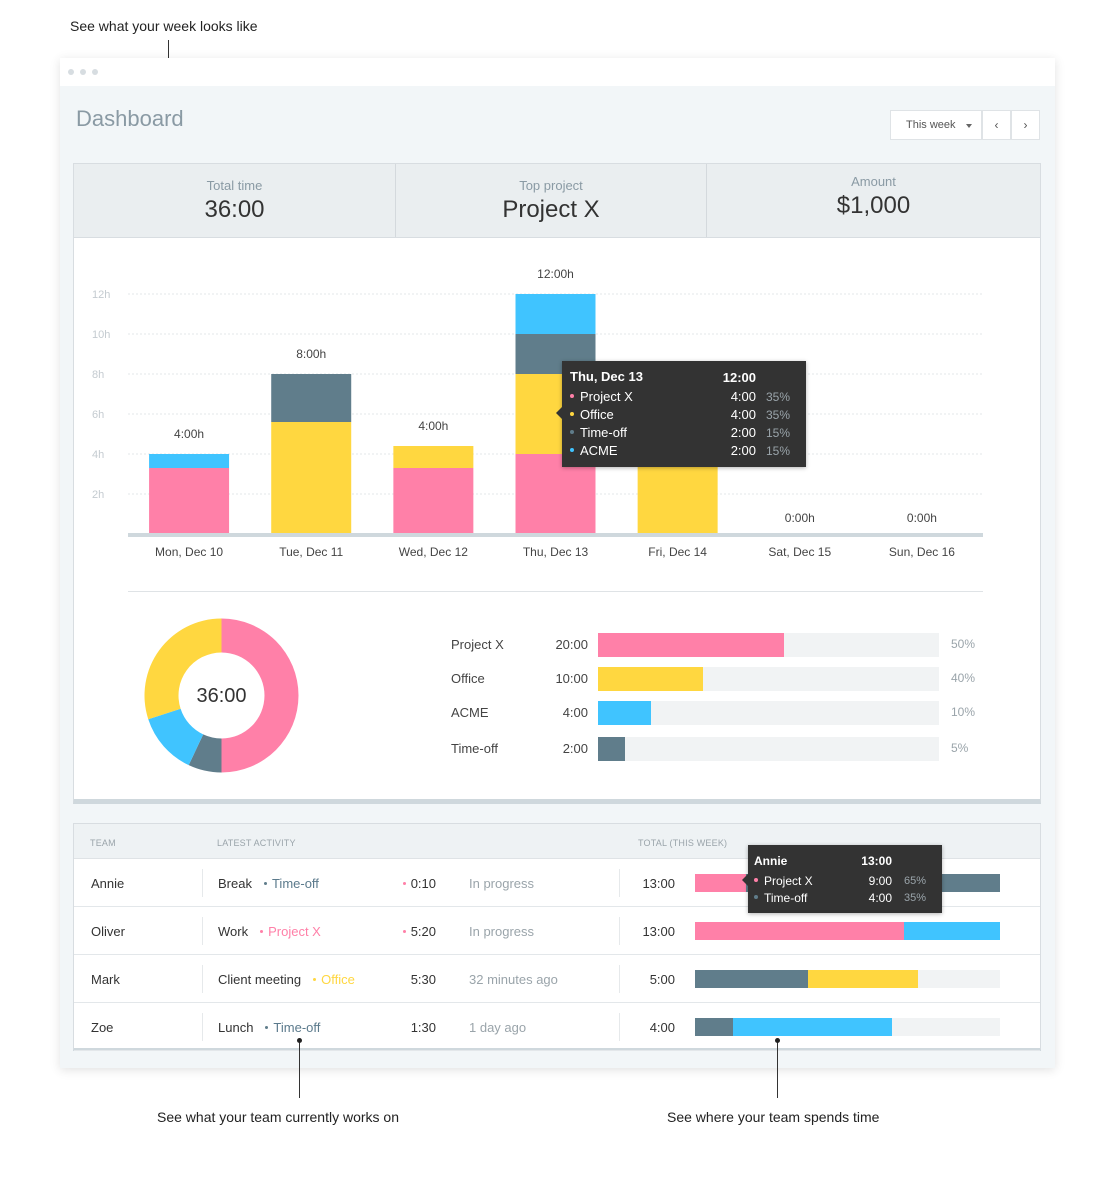 Image resolution: width=1108 pixels, height=1180 pixels. What do you see at coordinates (575, 748) in the screenshot?
I see `project-time: 2:00` at bounding box center [575, 748].